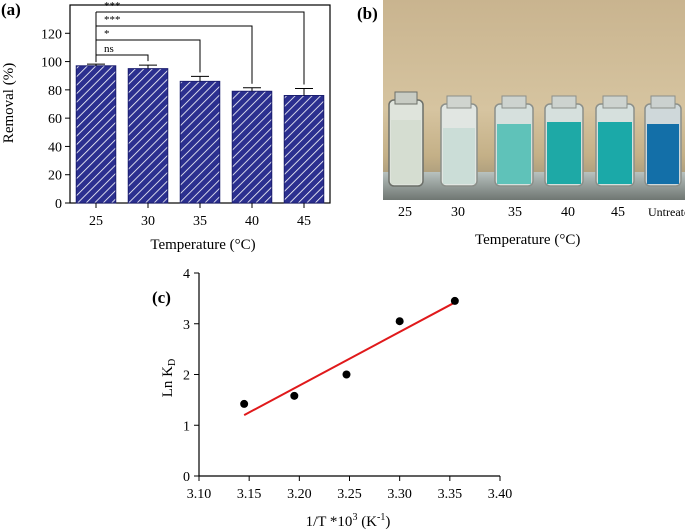 This screenshot has width=685, height=532. What do you see at coordinates (51, 63) in the screenshot?
I see `chart-a-y-tick-label: 100` at bounding box center [51, 63].